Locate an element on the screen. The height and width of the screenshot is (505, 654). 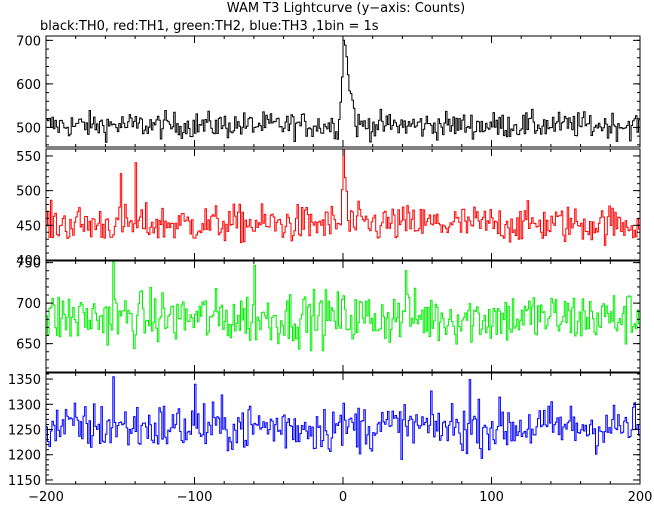
y-tick-label-TH3-1200: 1200 is located at coordinates (24, 456).